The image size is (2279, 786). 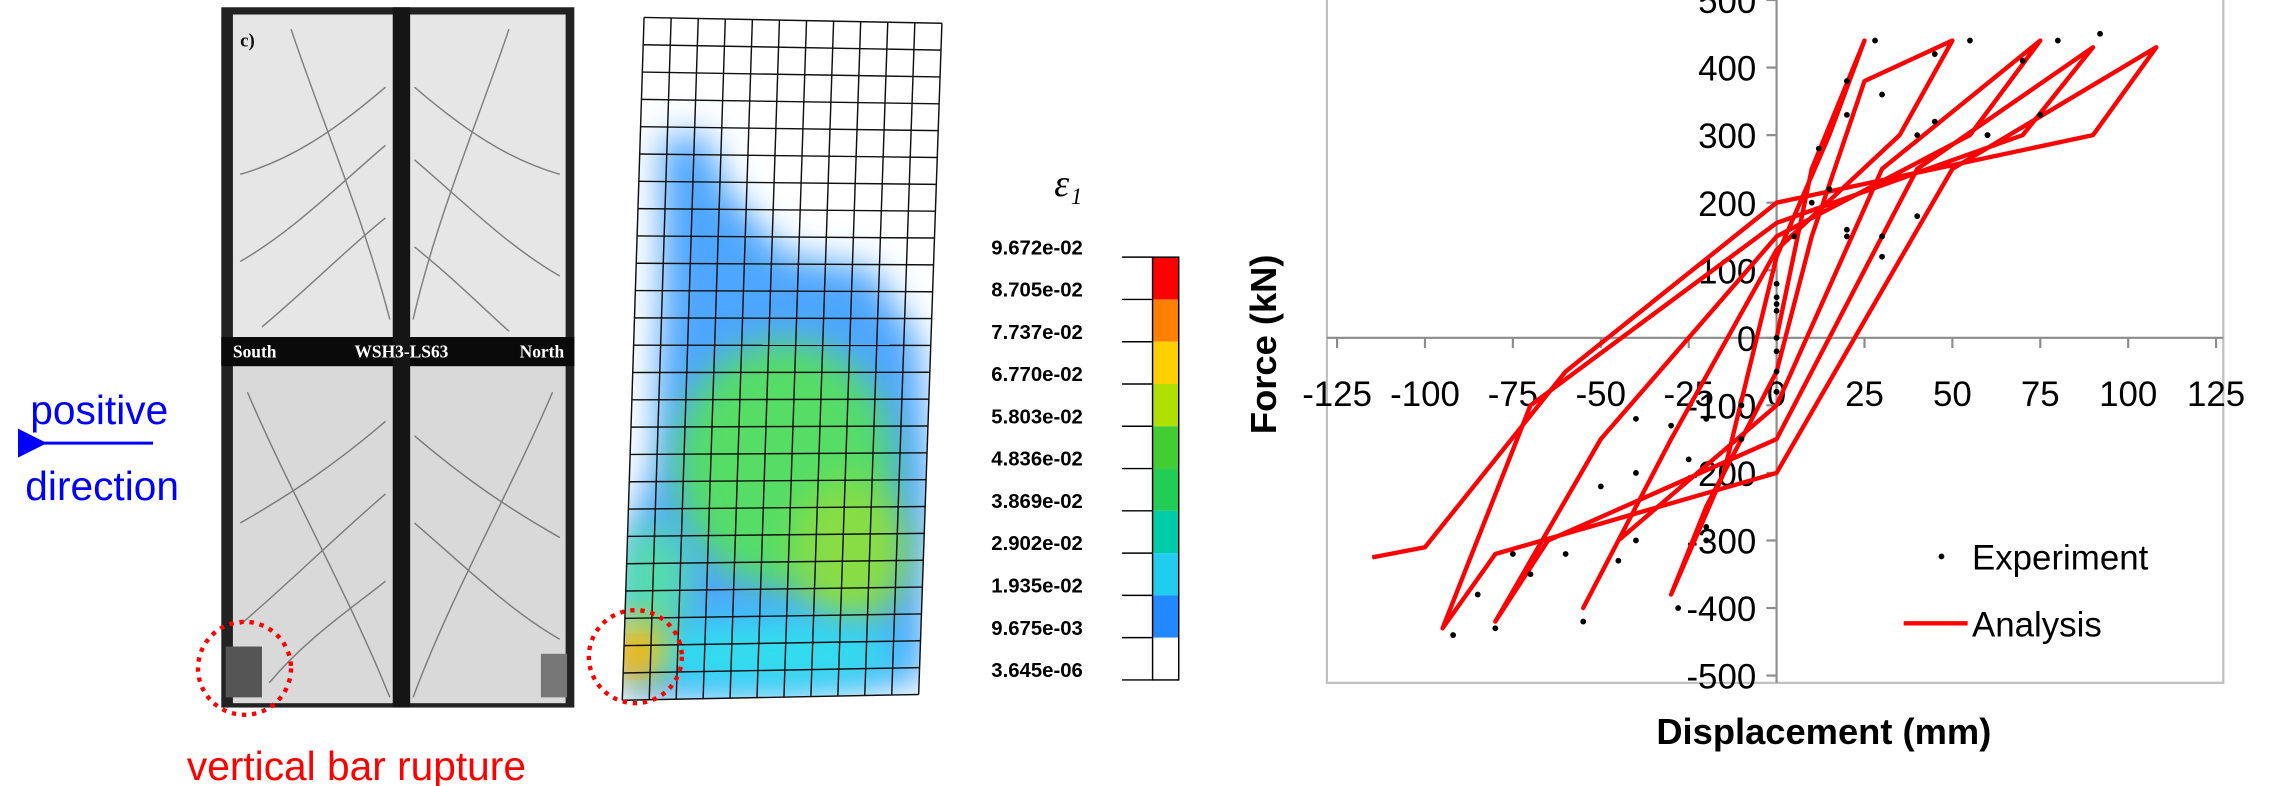 I want to click on legend-label: Experiment, so click(x=2060, y=558).